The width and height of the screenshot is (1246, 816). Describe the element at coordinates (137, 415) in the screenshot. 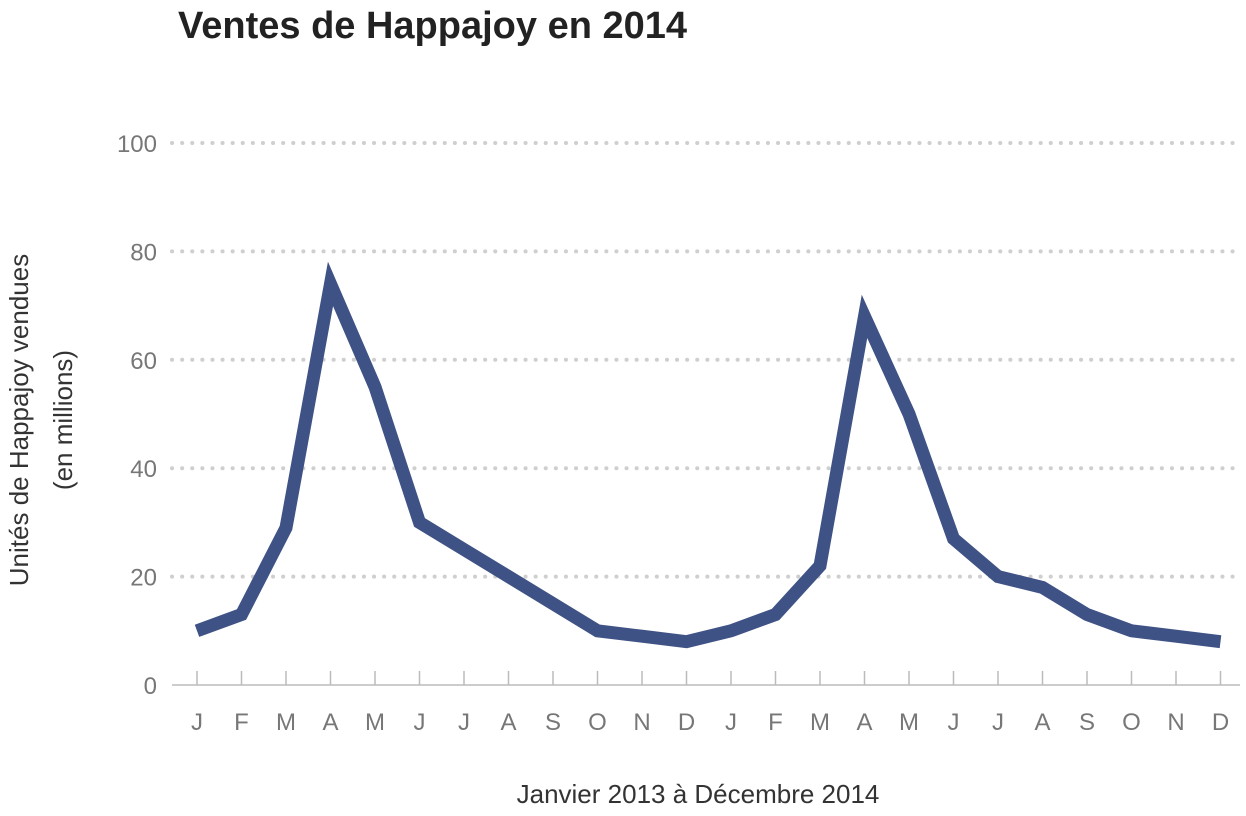

I see `y-tick-labels: 0 20 40 60 80 100` at that location.